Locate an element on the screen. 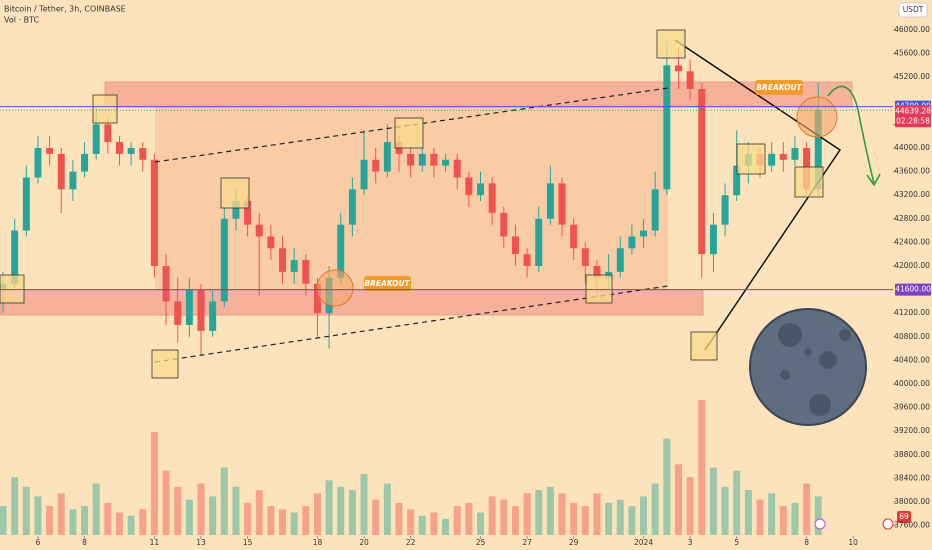 Image resolution: width=932 pixels, height=550 pixels. currency-box is located at coordinates (913, 10).